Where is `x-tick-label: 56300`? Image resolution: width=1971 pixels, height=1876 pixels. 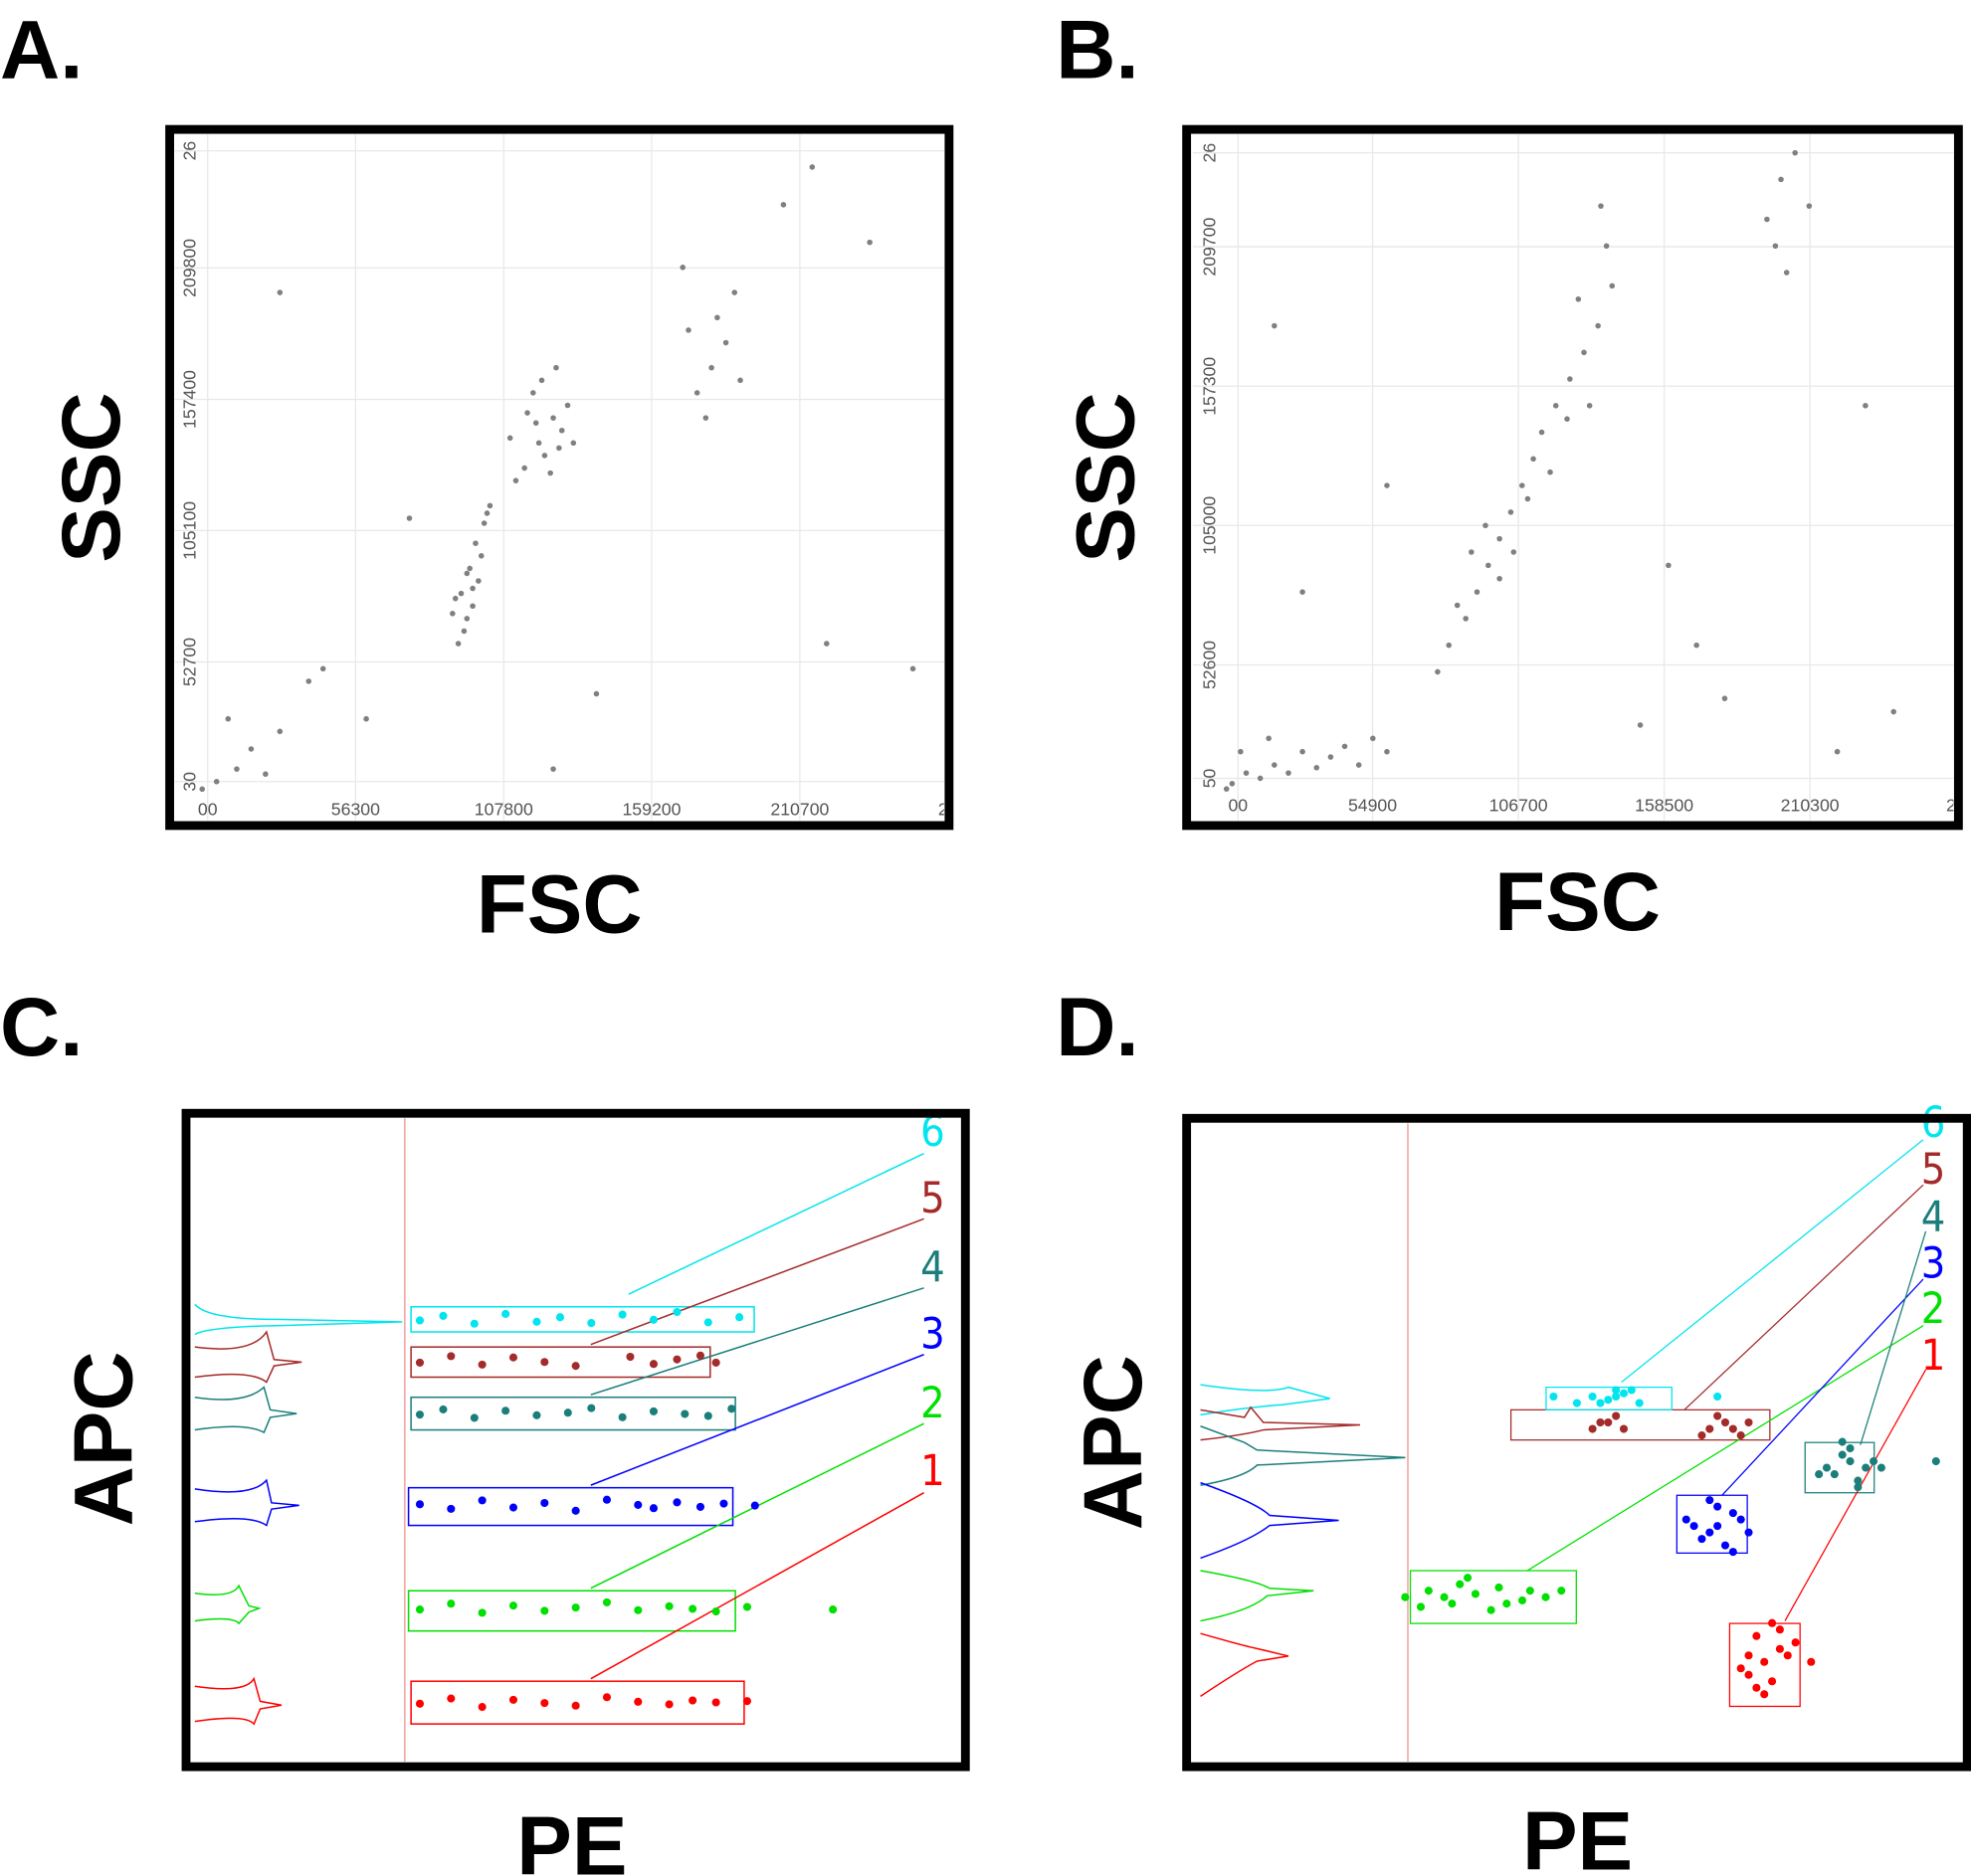 x-tick-label: 56300 is located at coordinates (356, 809).